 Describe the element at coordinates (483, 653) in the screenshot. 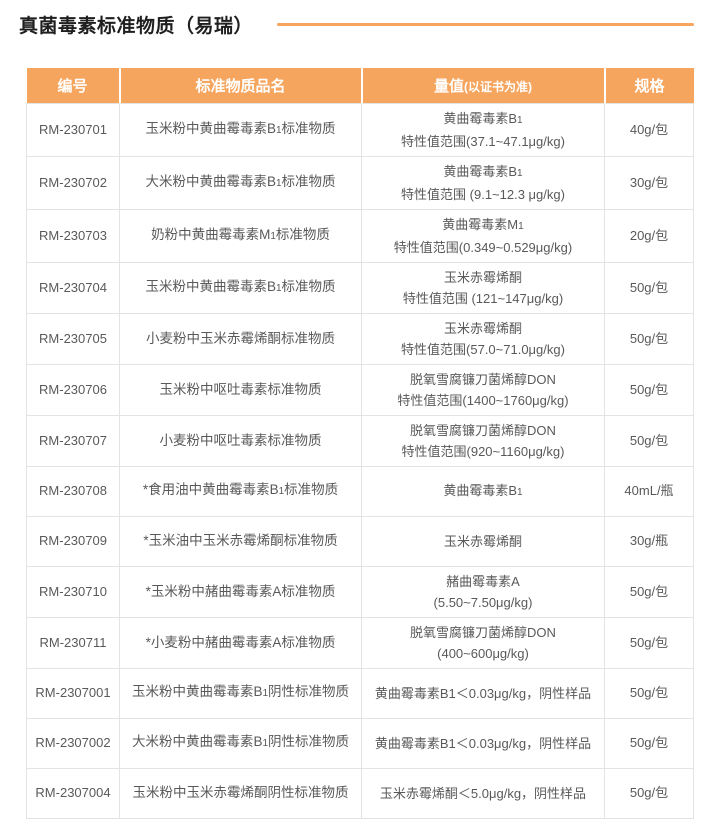

I see `value-line: (400~600μg/kg)` at that location.